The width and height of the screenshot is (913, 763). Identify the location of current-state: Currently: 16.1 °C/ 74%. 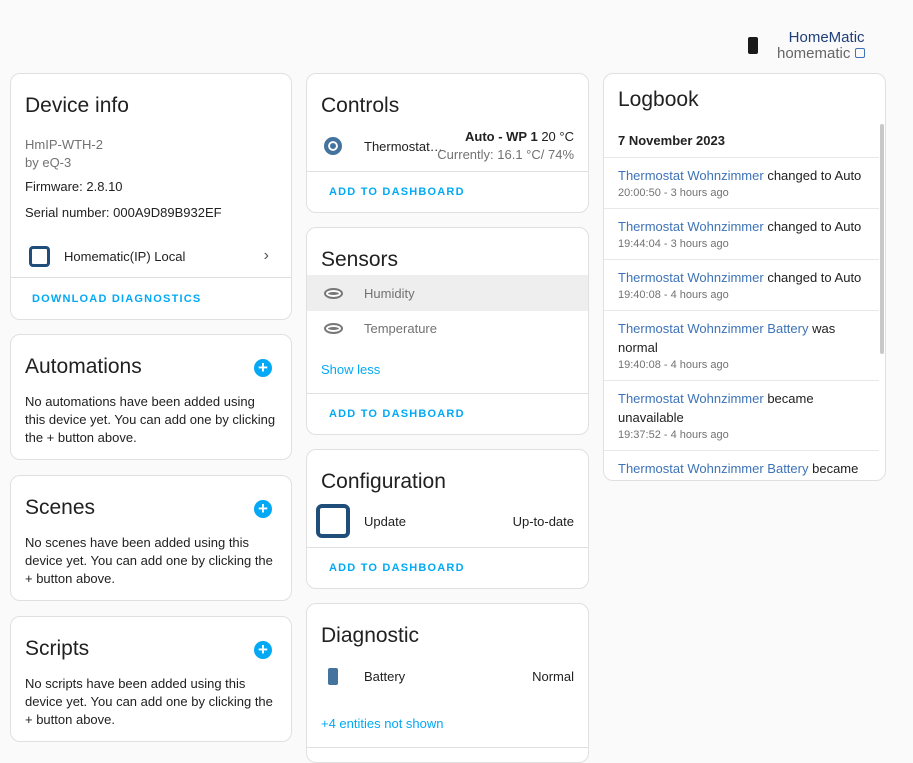
(505, 154).